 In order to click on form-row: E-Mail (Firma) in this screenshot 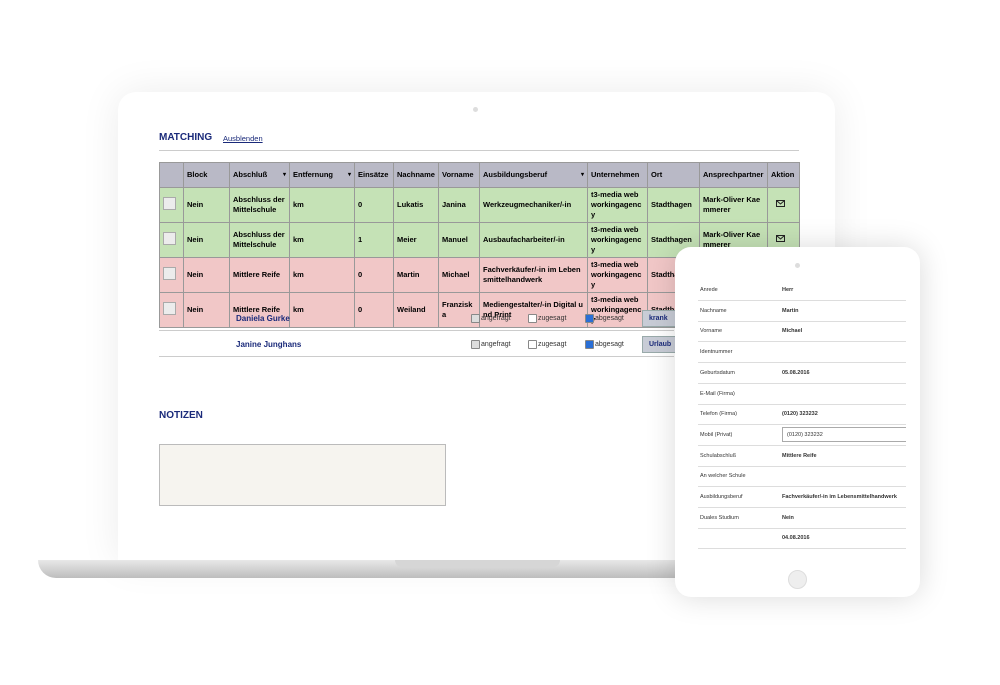, I will do `click(802, 394)`.